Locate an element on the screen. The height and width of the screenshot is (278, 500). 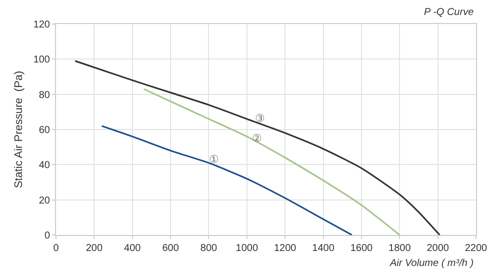
x-tick-label: 1000 is located at coordinates (247, 248).